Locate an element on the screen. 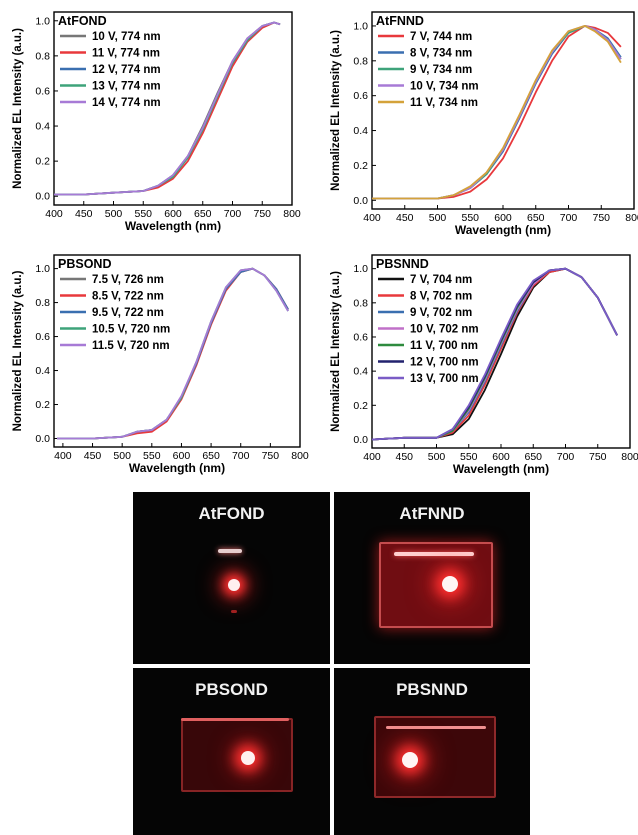 The width and height of the screenshot is (638, 835). legend-entry: 8.5 V, 722 nm is located at coordinates (128, 297).